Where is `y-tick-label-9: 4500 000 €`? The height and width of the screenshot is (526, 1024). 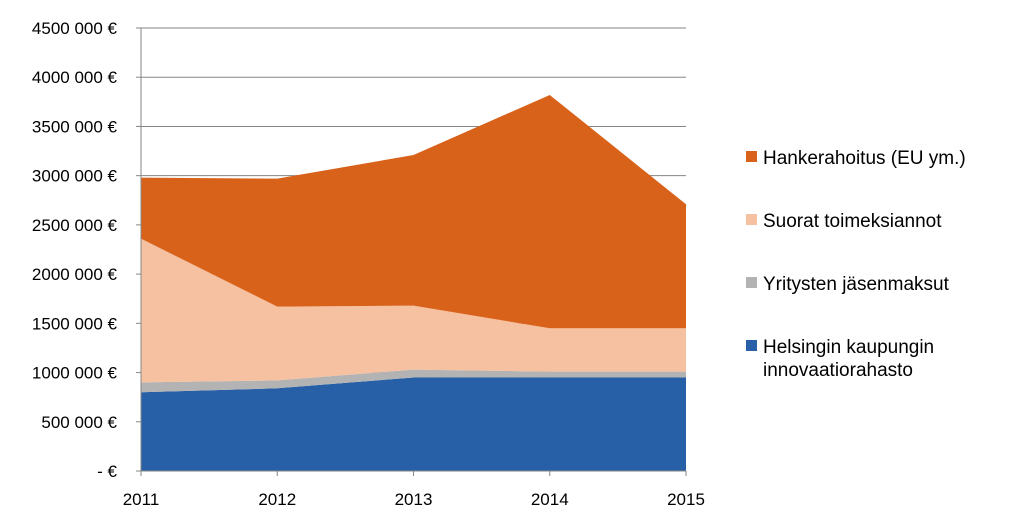 y-tick-label-9: 4500 000 € is located at coordinates (75, 28).